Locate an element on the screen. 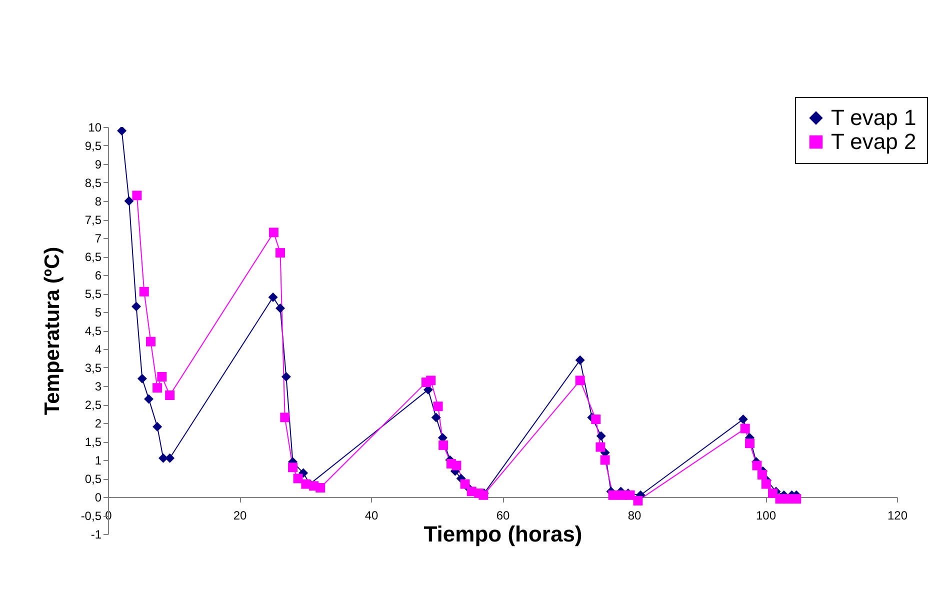 The width and height of the screenshot is (936, 603). x-axis-title: Tiempo (horas) is located at coordinates (503, 534).